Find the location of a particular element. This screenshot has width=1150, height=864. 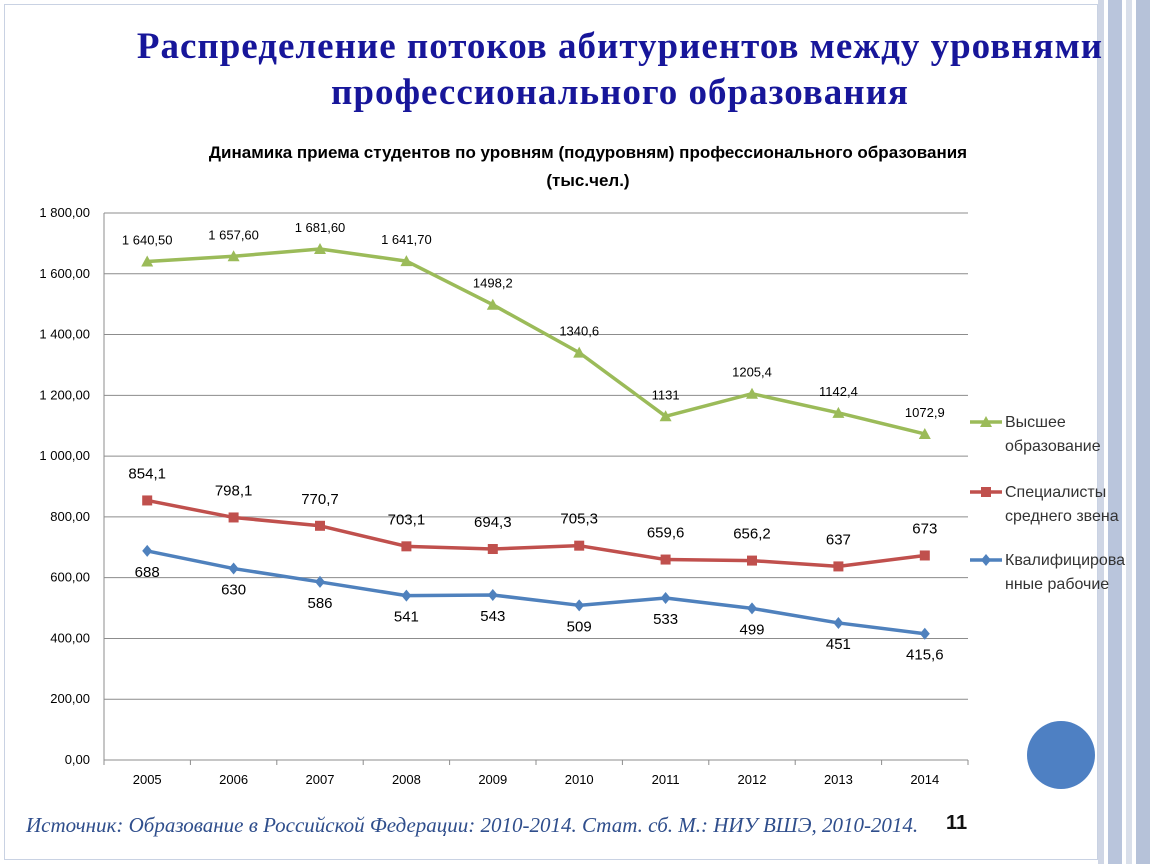

x-tick-label: 2012 is located at coordinates (752, 779).